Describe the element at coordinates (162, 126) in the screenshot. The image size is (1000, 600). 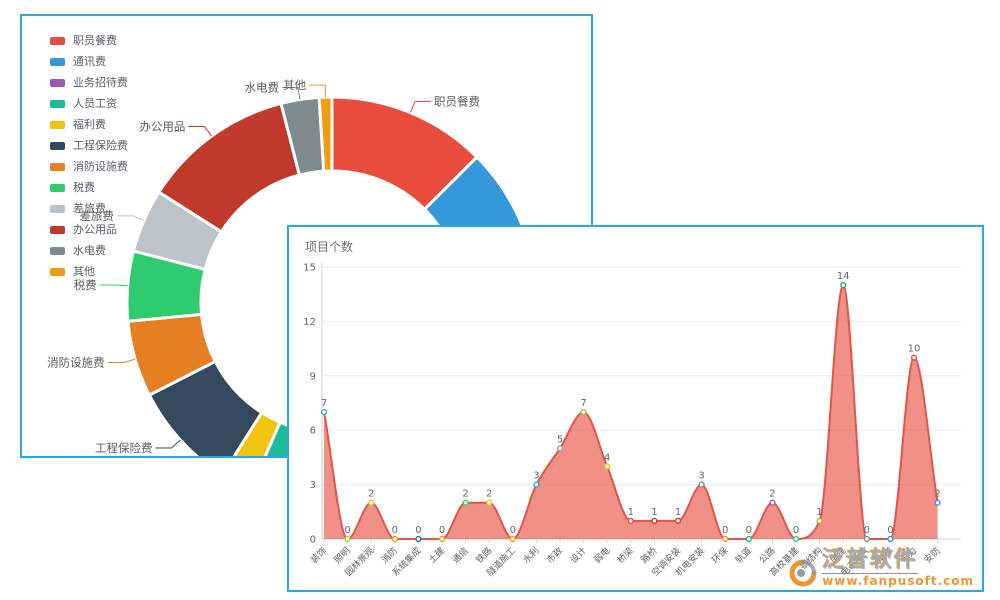
I see `pie-label: 办公用品` at that location.